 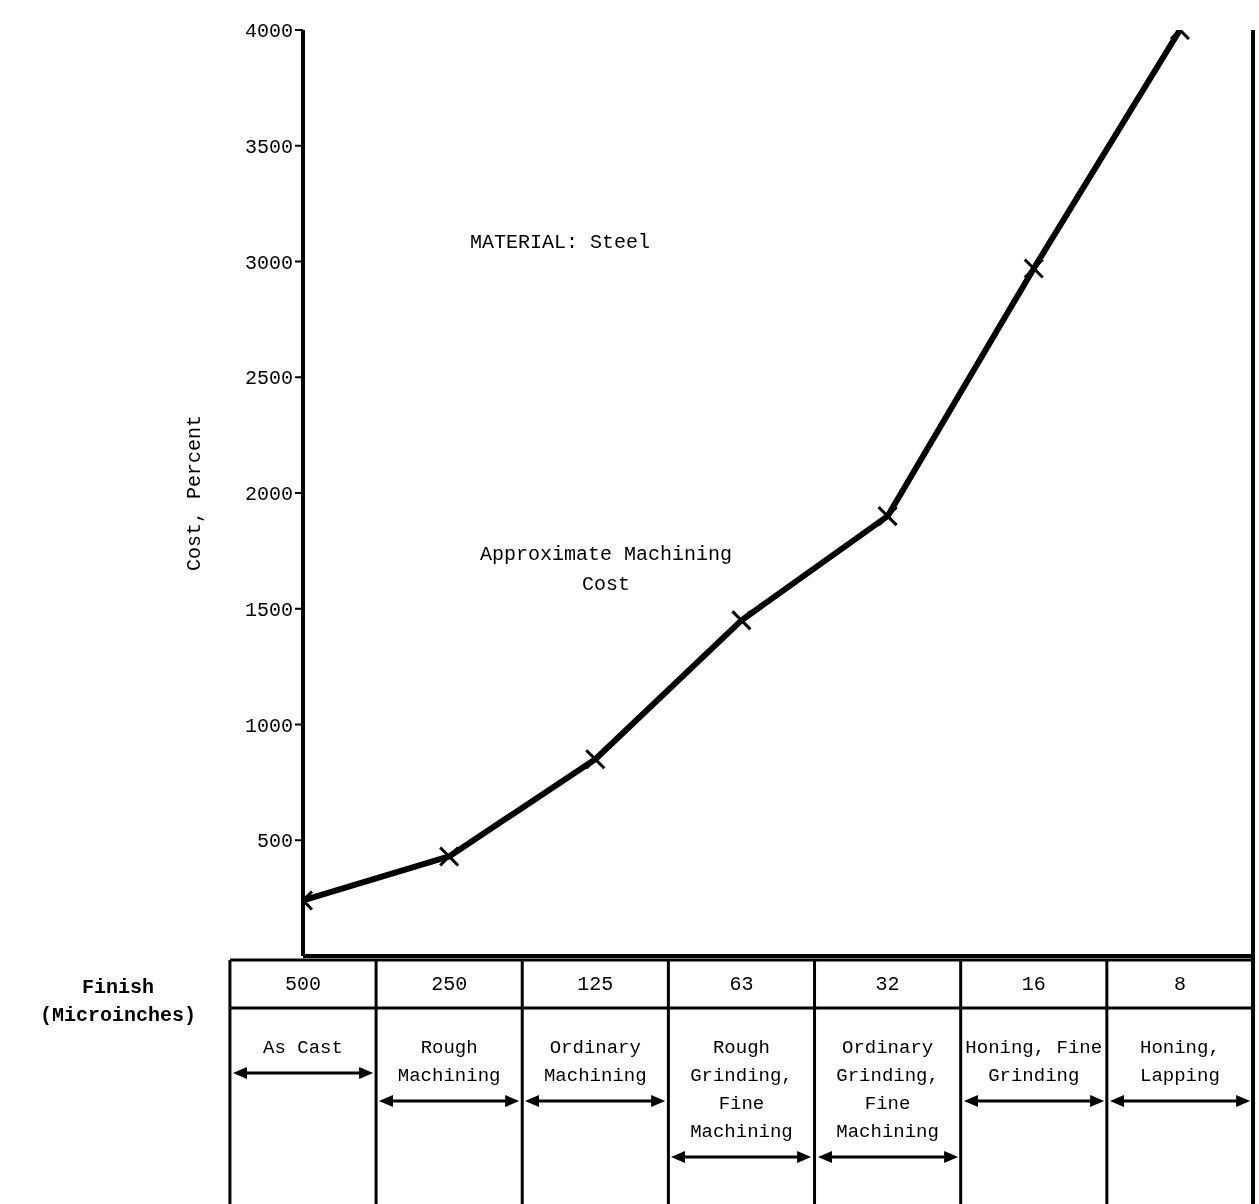 What do you see at coordinates (268, 726) in the screenshot?
I see `y-tick-label: 1000` at bounding box center [268, 726].